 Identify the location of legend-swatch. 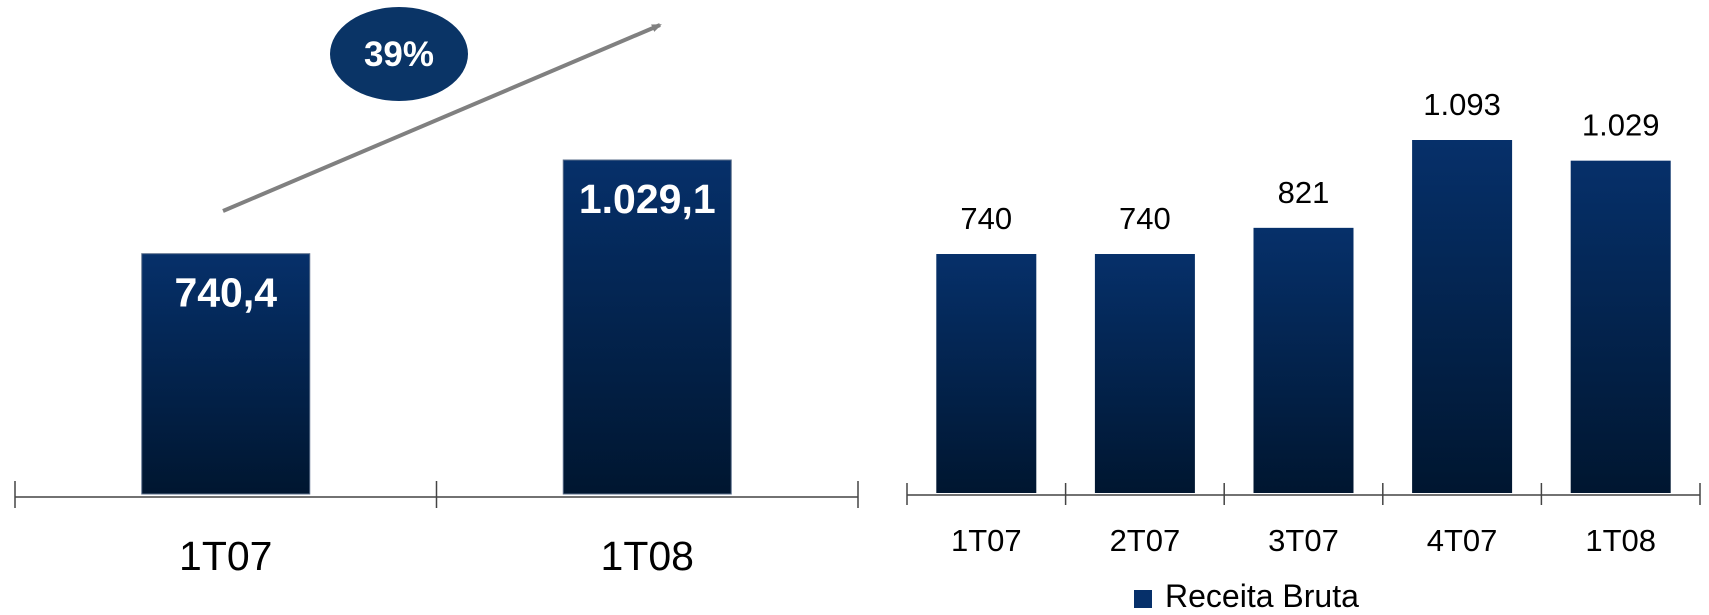
(1143, 599).